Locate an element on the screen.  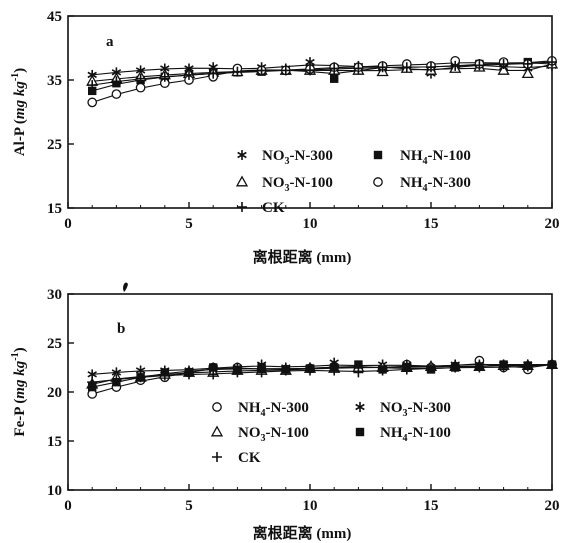
y-tick-label: 15 is located at coordinates (54, 209).